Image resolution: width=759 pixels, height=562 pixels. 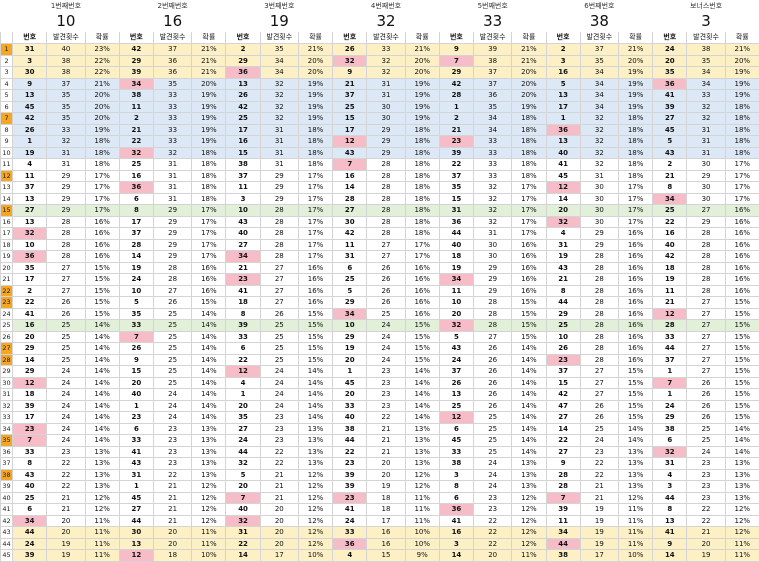 What do you see at coordinates (30, 314) in the screenshot?
I see `number-cell: 41` at bounding box center [30, 314].